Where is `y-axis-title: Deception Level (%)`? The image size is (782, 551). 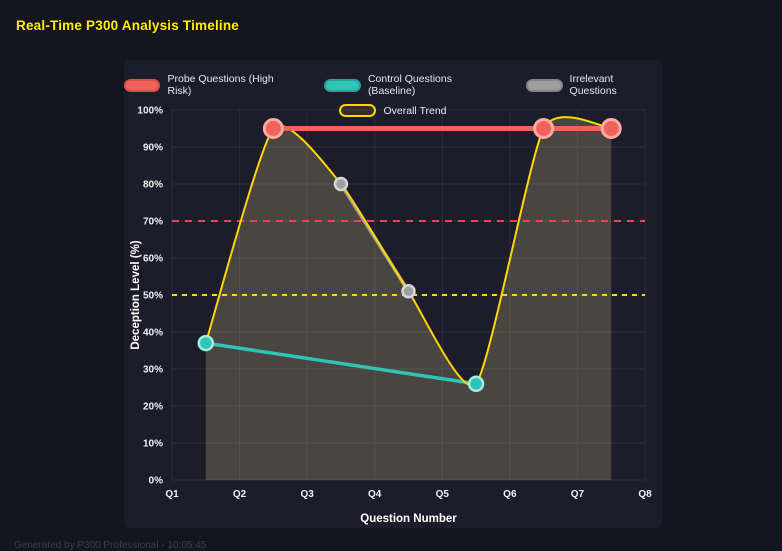
y-axis-title: Deception Level (%) is located at coordinates (136, 294).